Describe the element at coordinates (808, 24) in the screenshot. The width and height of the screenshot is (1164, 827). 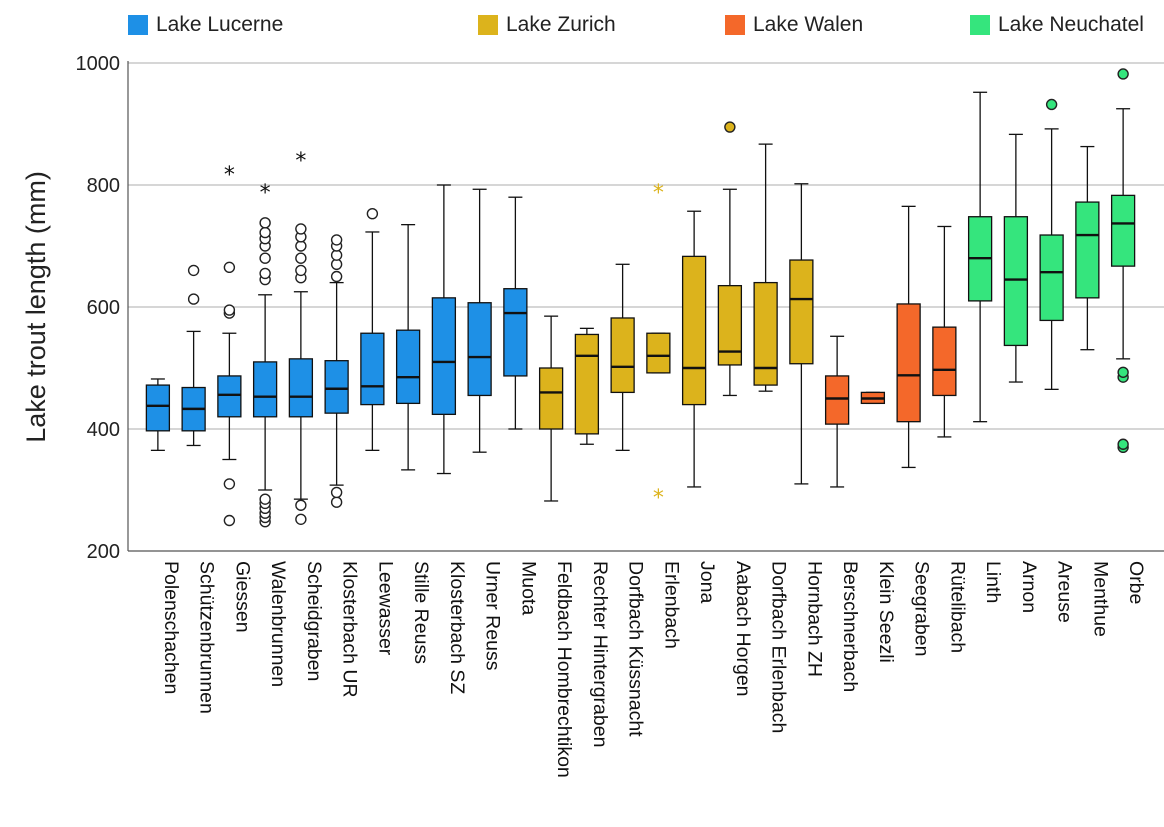
I see `legend-label: Lake Walen` at that location.